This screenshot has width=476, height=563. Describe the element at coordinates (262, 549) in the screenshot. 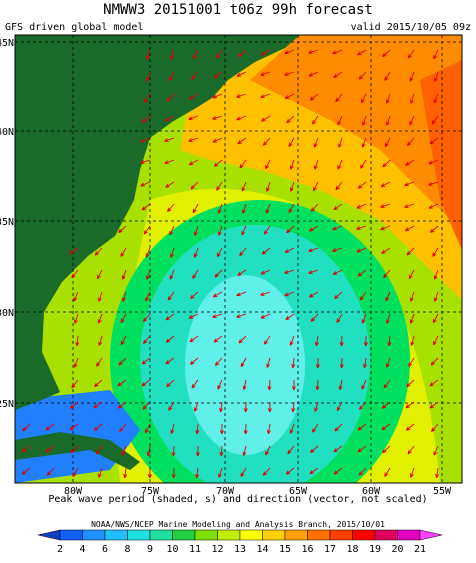

I see `colorbar-label: 14` at that location.